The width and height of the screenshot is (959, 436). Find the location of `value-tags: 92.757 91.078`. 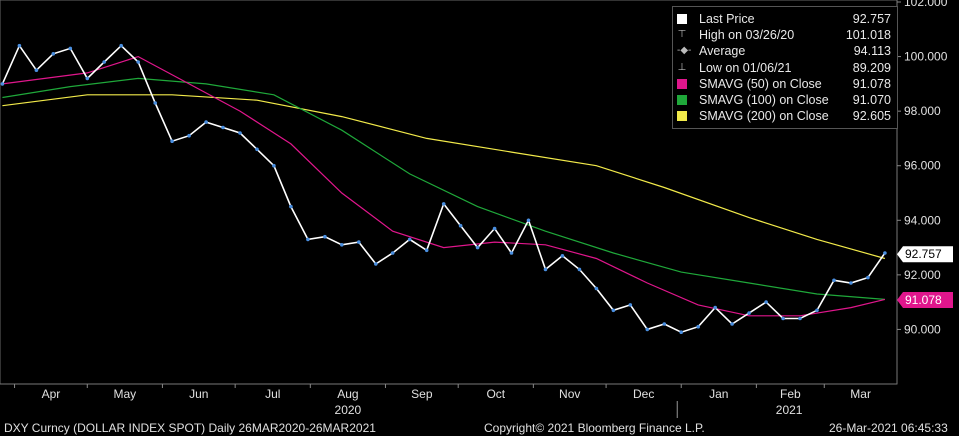

value-tags: 92.757 91.078 is located at coordinates (925, 277).